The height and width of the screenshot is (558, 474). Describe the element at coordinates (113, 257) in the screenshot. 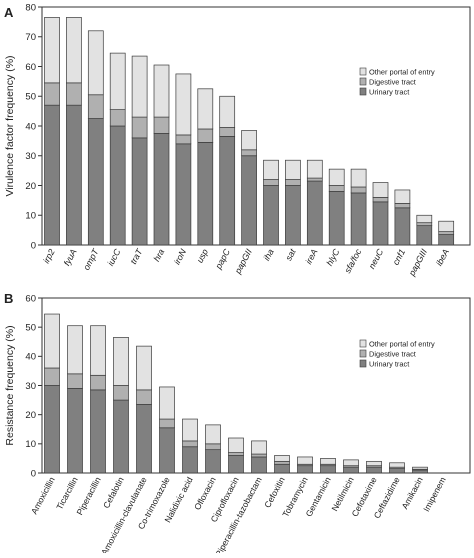

I see `x-tick-label: iucC` at that location.